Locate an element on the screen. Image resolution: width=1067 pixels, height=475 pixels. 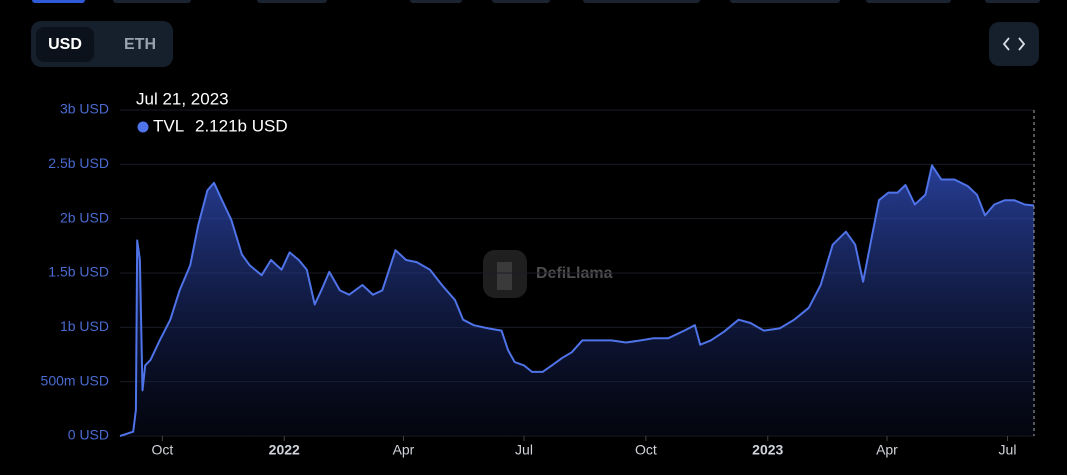
legend-label: TVL is located at coordinates (168, 125).